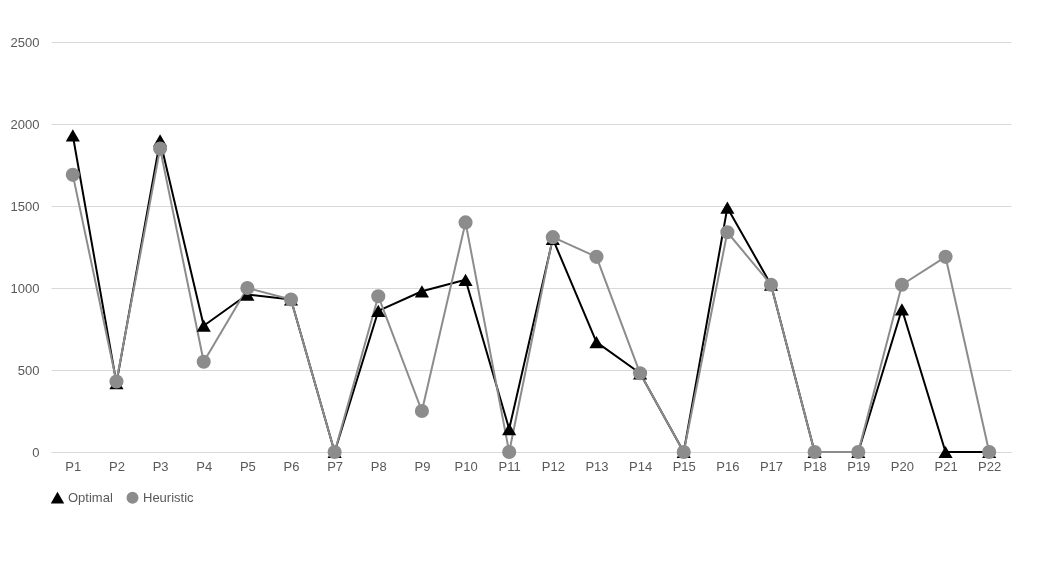 This screenshot has width=1050, height=564. I want to click on x-tick-label: P7, so click(335, 466).